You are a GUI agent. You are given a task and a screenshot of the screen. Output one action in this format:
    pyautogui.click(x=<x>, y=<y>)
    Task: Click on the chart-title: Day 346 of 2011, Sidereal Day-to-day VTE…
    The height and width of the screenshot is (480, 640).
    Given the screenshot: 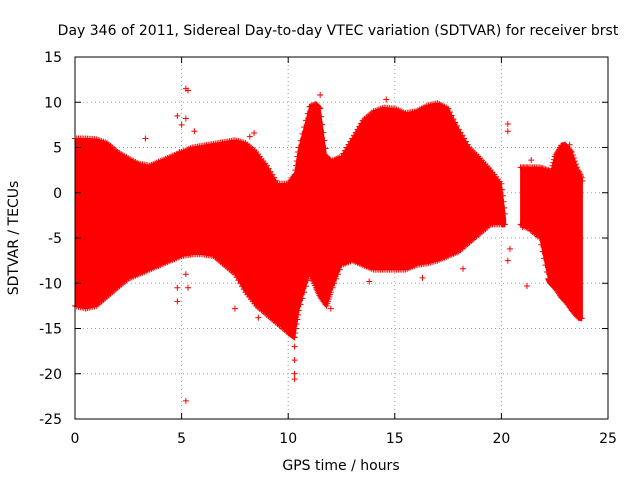 What is the action you would take?
    pyautogui.click(x=338, y=31)
    